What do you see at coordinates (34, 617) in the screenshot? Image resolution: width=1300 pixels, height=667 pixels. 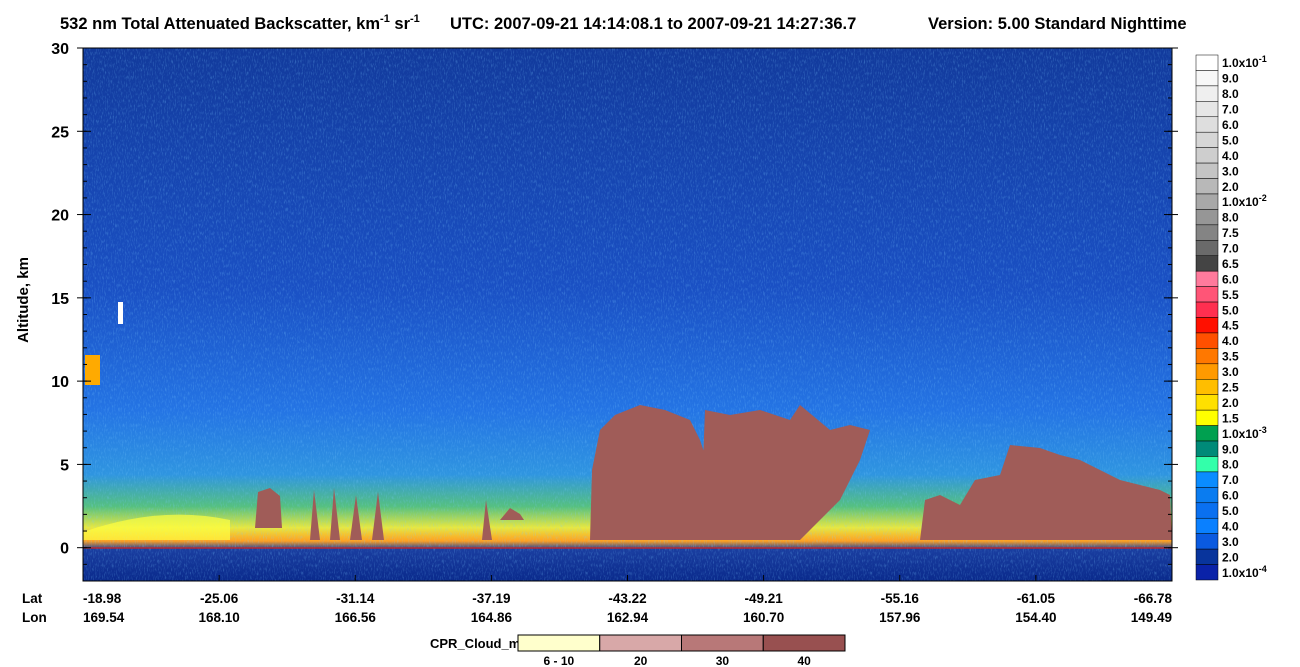 I see `x-row-name: Lon` at bounding box center [34, 617].